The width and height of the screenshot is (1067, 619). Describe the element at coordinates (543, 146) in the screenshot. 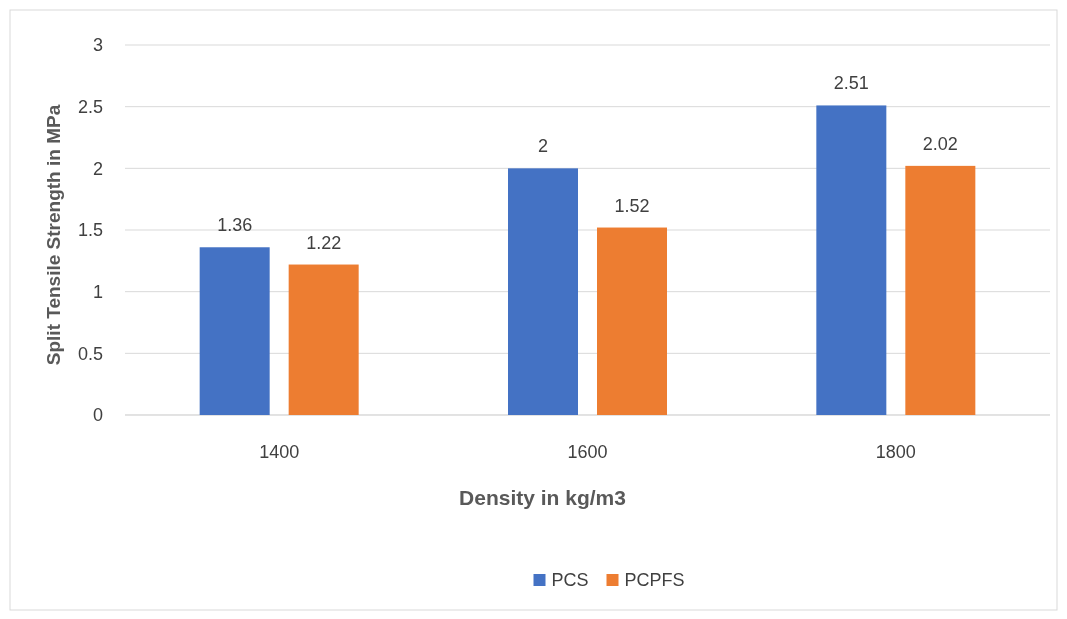

I see `data-label: 2` at that location.